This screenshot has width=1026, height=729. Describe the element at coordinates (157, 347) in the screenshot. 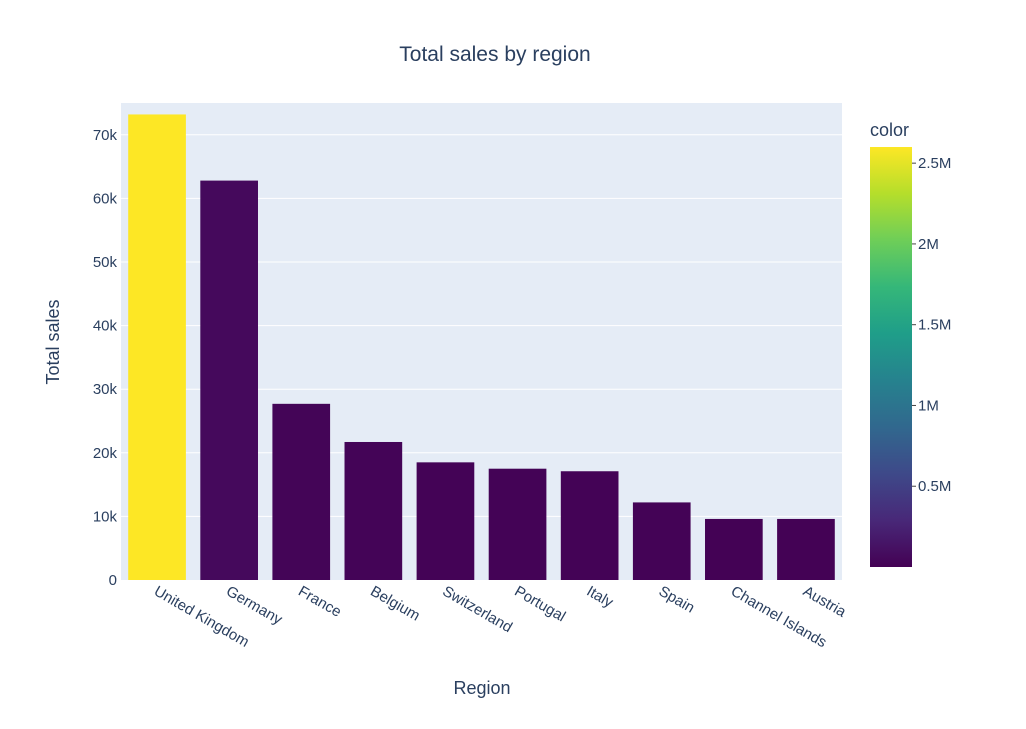

I see `bar-united-kingdom` at that location.